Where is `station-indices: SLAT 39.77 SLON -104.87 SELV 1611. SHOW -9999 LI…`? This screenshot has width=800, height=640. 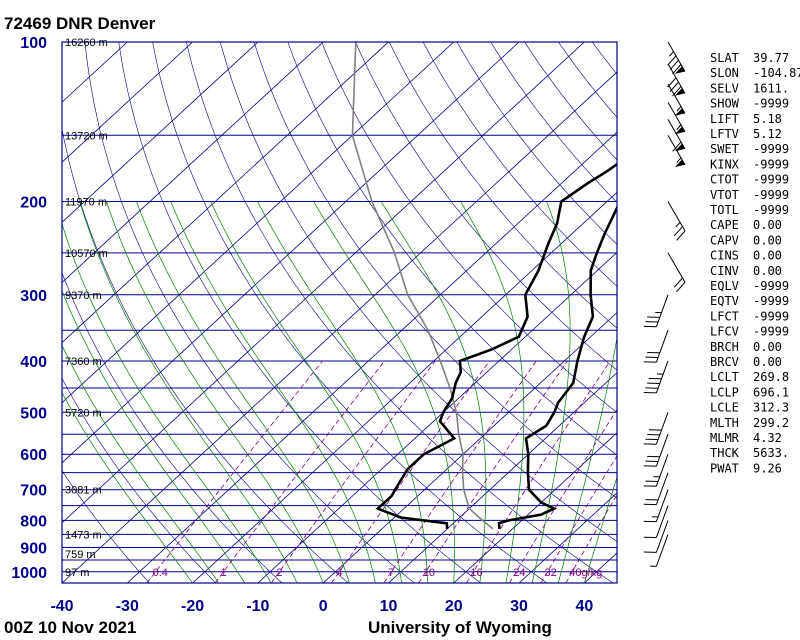 station-indices: SLAT 39.77 SLON -104.87 SELV 1611. SHOW -9999 LI… is located at coordinates (755, 263).